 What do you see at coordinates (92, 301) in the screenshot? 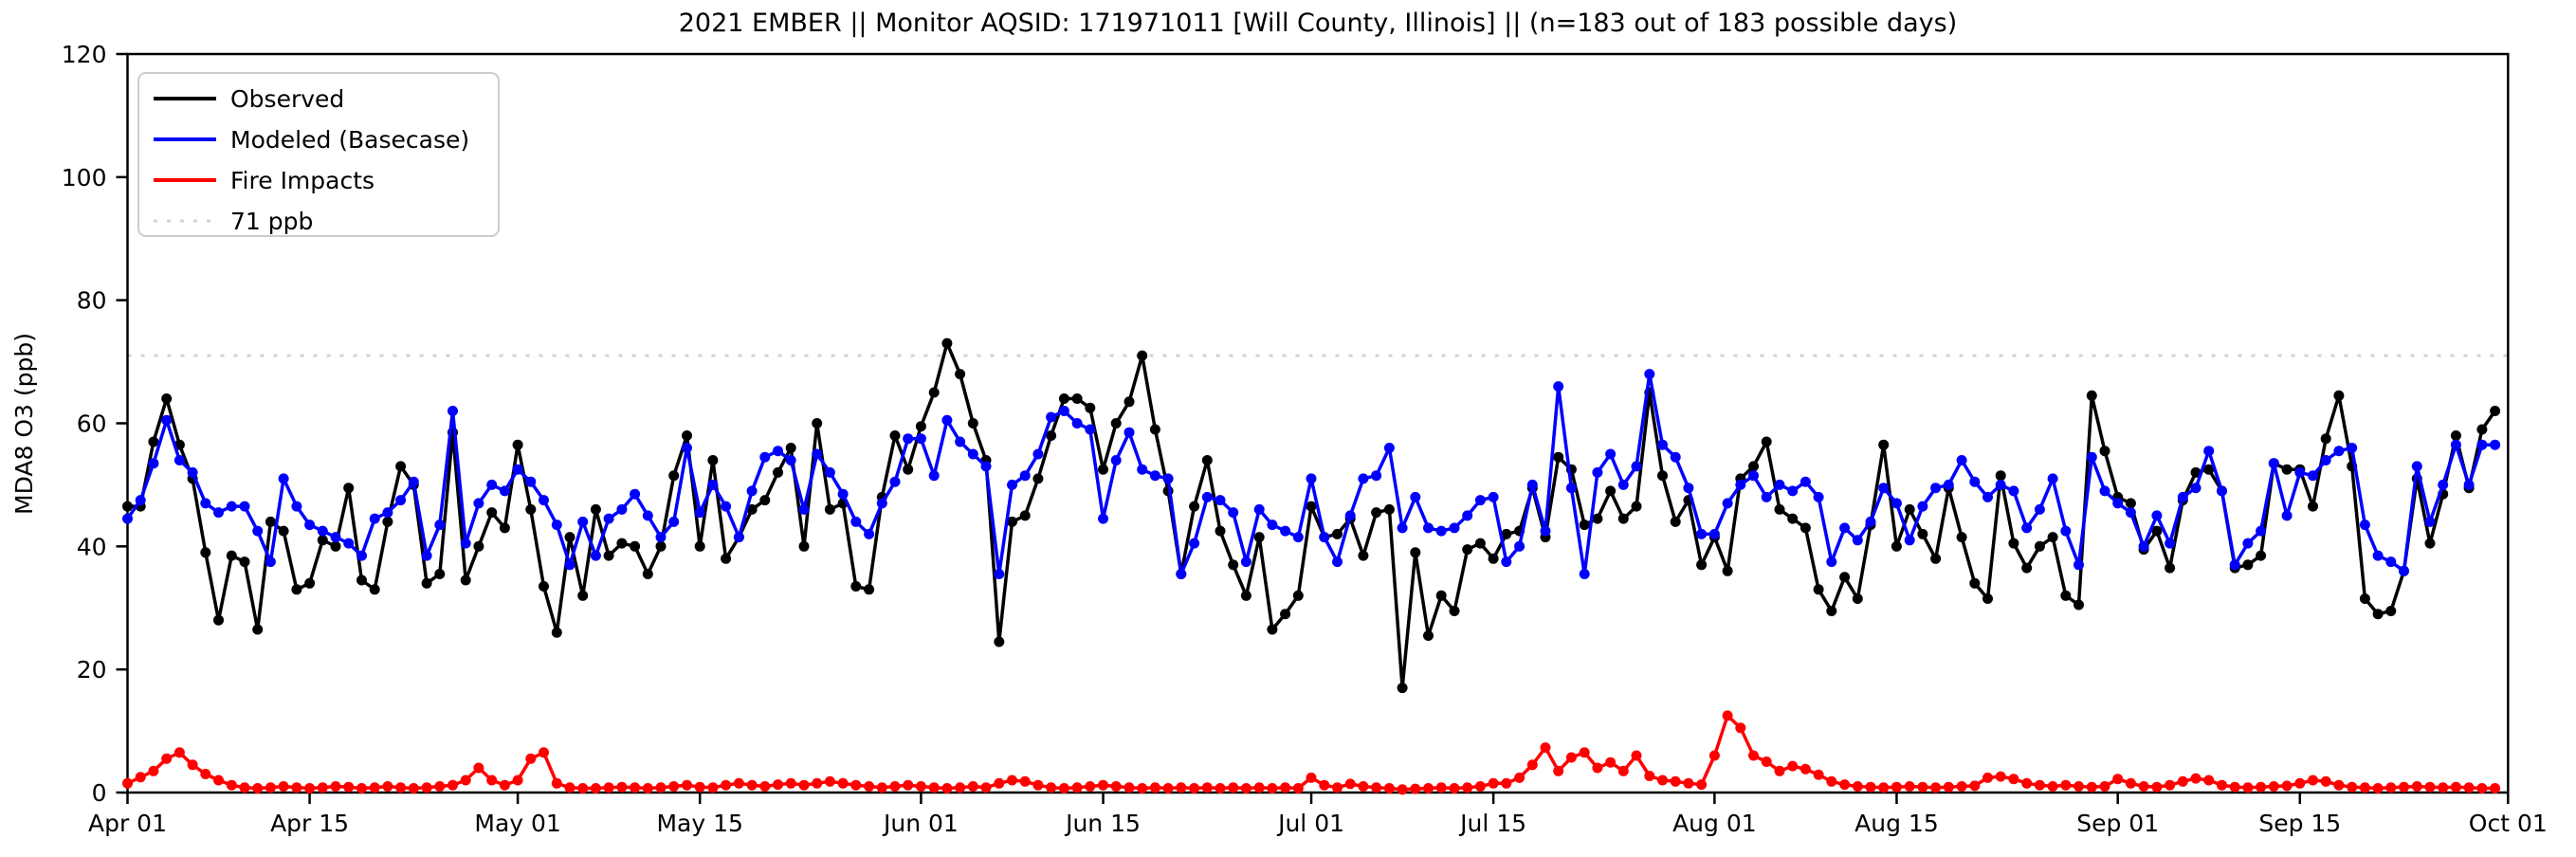
I see `y-tick-label: 80` at bounding box center [92, 301].